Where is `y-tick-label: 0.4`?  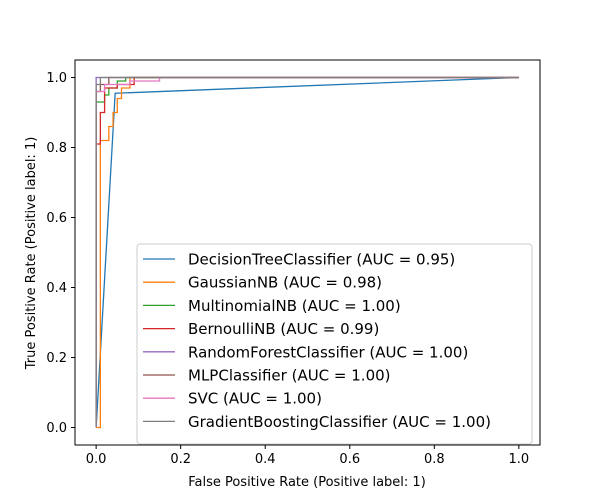
y-tick-label: 0.4 is located at coordinates (56, 288).